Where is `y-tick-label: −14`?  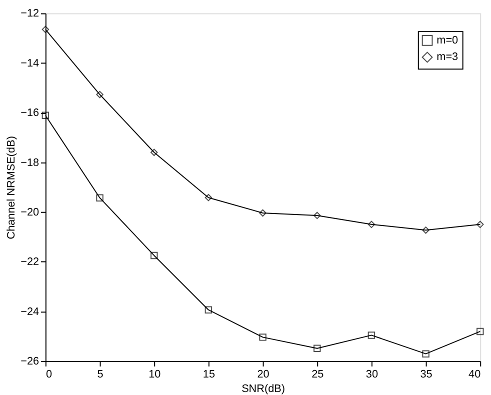
y-tick-label: −14 is located at coordinates (30, 63).